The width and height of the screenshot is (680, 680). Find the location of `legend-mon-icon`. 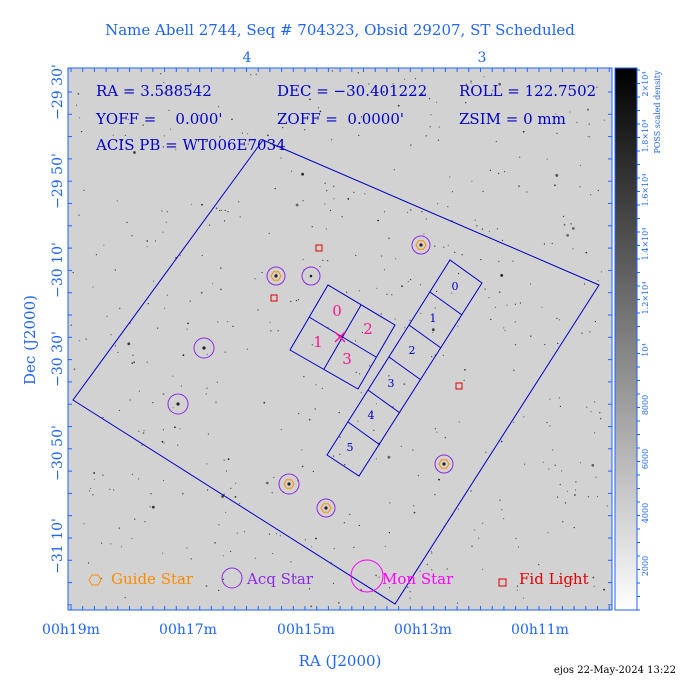

legend-mon-icon is located at coordinates (367, 576).